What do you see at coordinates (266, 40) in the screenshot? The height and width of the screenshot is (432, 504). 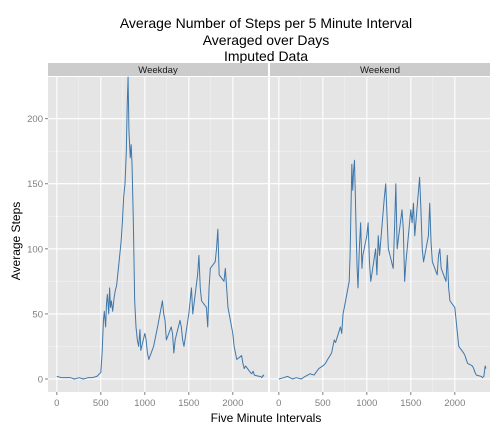 I see `chart-title-line-2: Averaged over Days` at bounding box center [266, 40].